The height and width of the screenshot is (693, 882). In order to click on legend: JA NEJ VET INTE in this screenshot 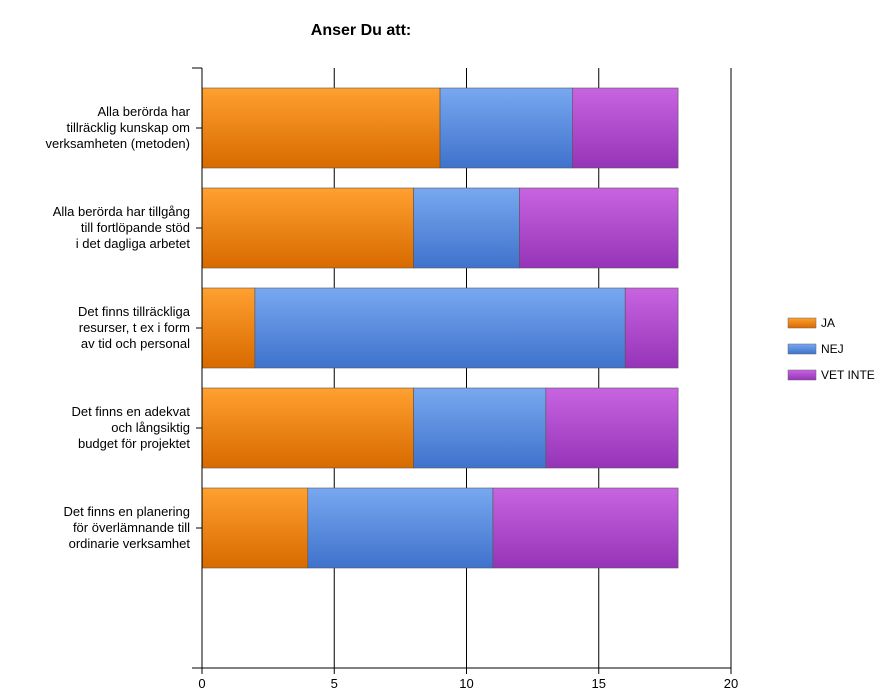, I will do `click(831, 349)`.